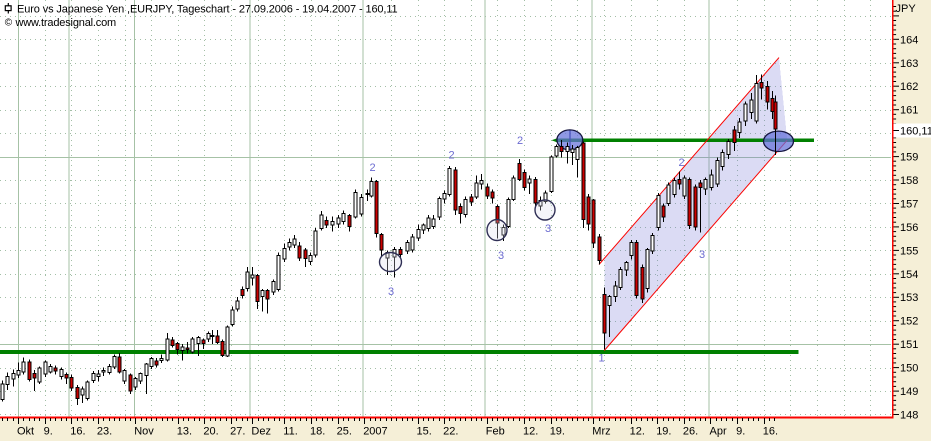 The width and height of the screenshot is (931, 446). Describe the element at coordinates (909, 158) in the screenshot. I see `svg-text: 159` at that location.